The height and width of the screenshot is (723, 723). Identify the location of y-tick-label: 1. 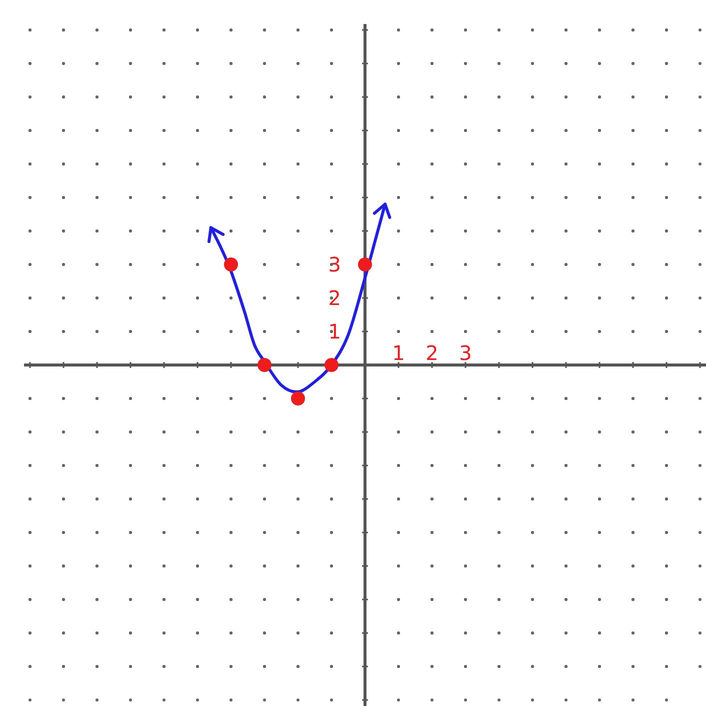
(334, 332).